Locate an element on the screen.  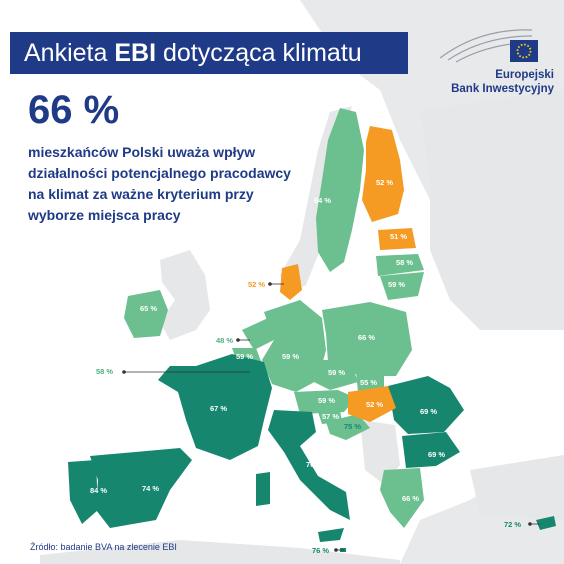
country-lithuania is located at coordinates (402, 286).